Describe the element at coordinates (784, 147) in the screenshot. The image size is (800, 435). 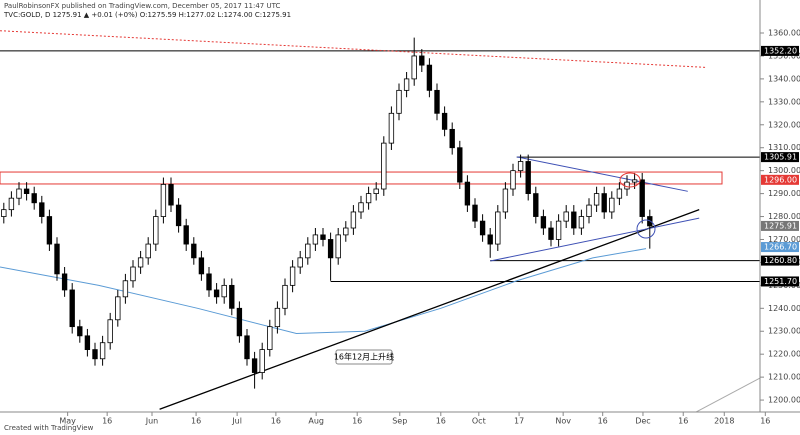
I see `y-tick-label: 1310.00` at that location.